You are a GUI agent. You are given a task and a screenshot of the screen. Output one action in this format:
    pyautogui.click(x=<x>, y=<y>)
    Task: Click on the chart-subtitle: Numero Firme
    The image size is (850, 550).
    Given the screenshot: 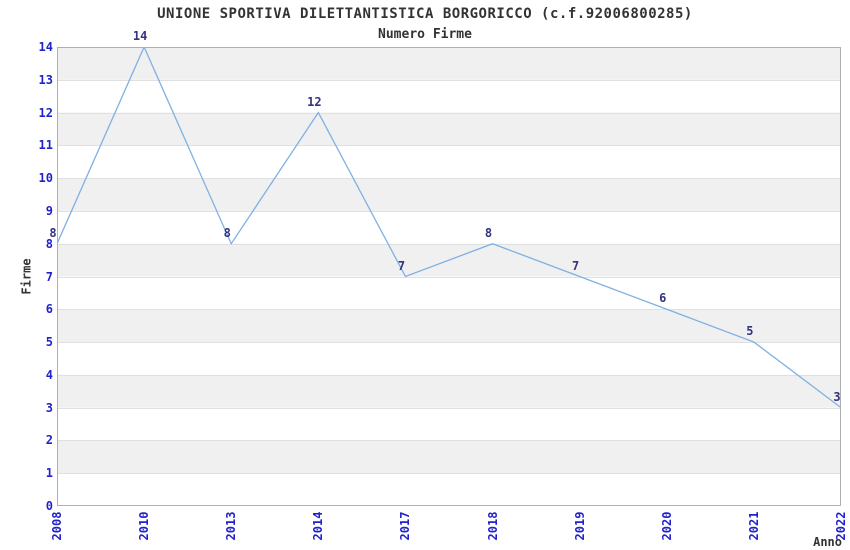 What is the action you would take?
    pyautogui.click(x=425, y=34)
    